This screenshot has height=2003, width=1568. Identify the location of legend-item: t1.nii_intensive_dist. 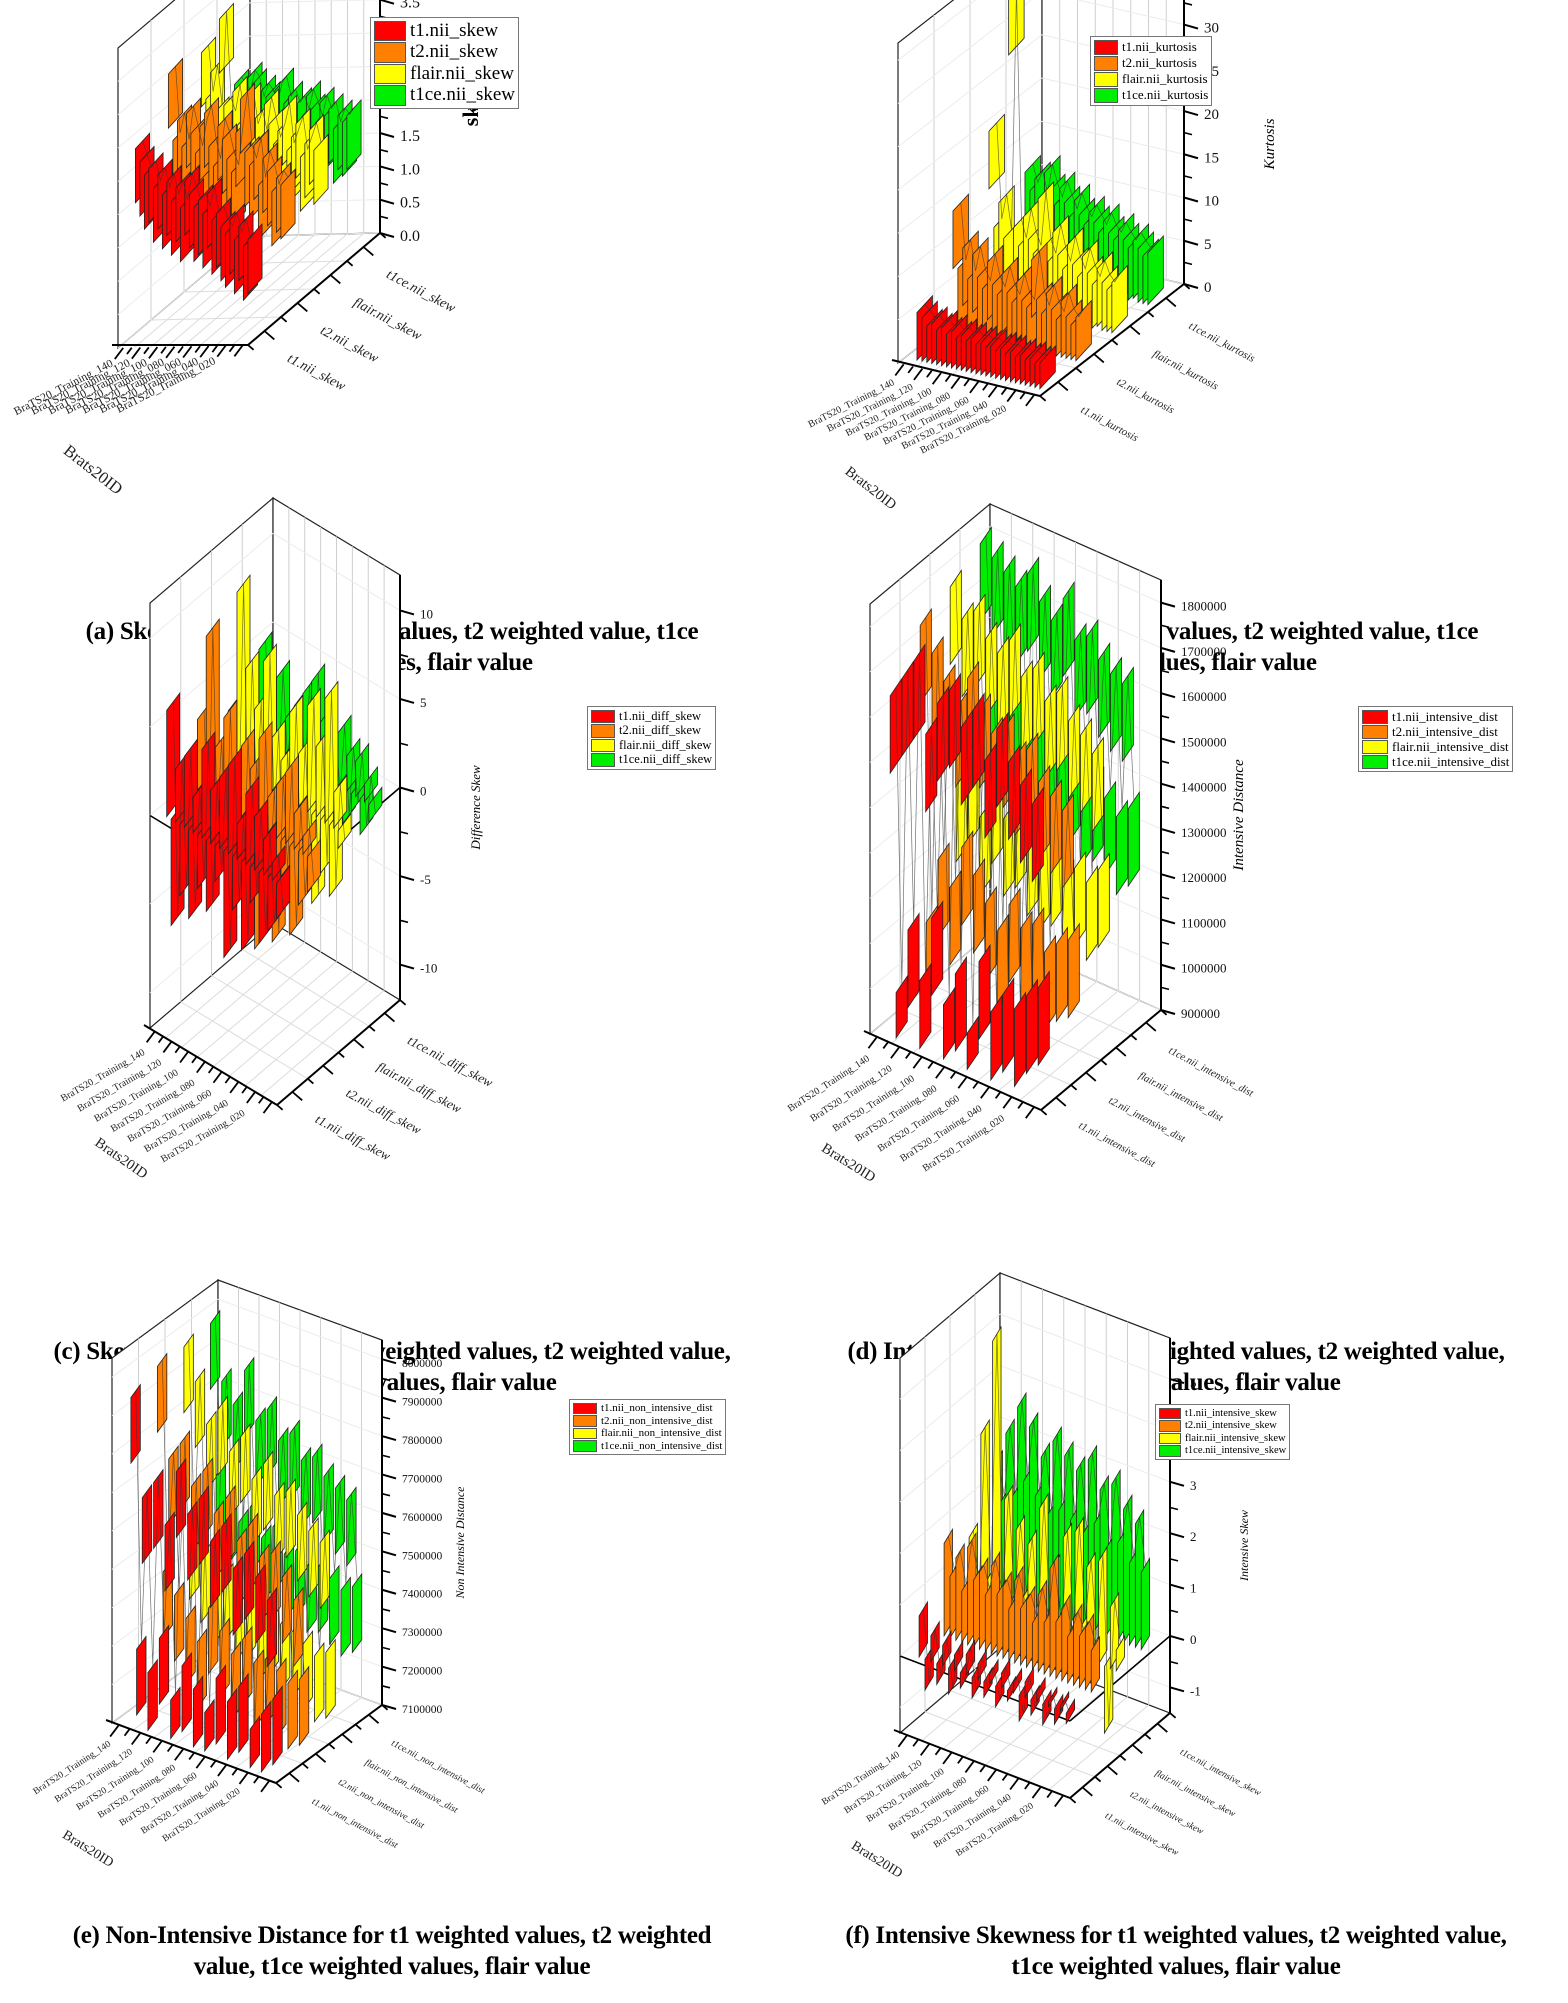
(1435, 716).